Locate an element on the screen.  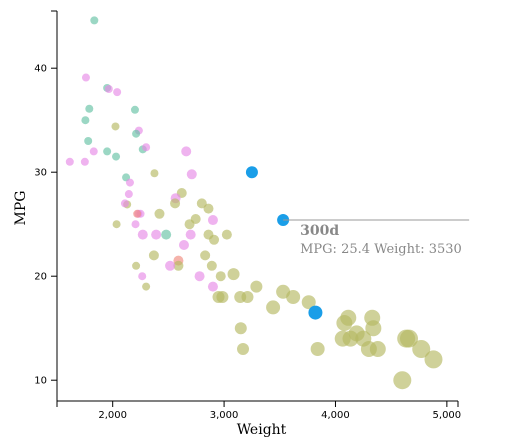
y-tick-label: 20 is located at coordinates (40, 277).